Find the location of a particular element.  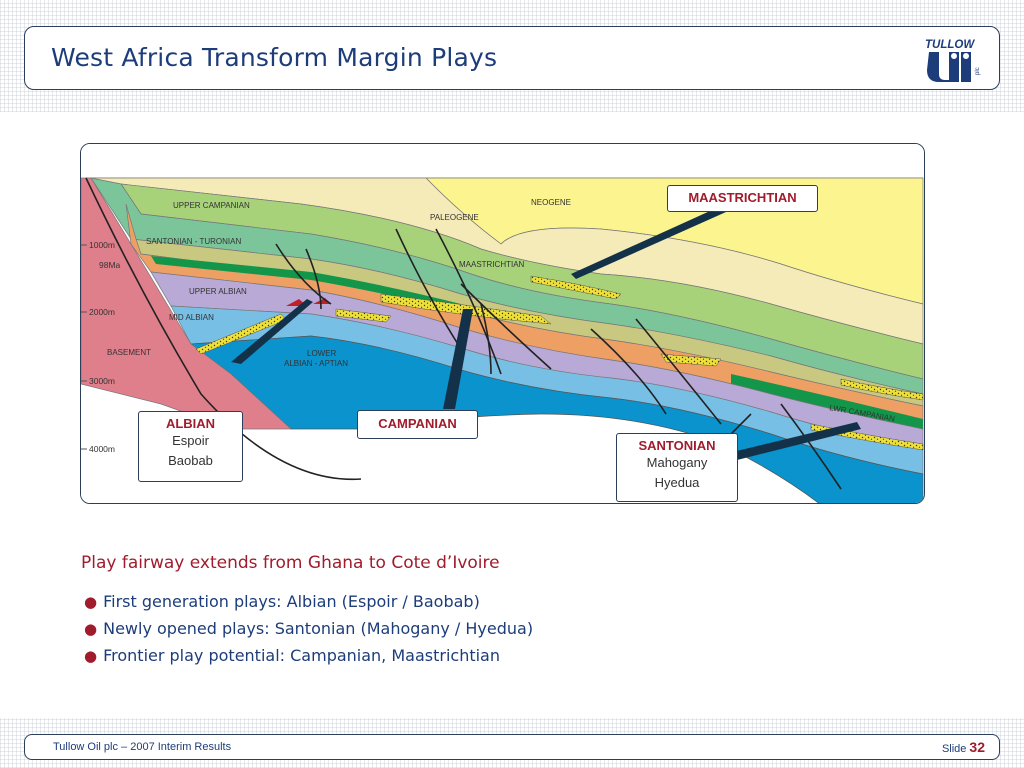

layer-label-basement: BASEMENT is located at coordinates (129, 352).